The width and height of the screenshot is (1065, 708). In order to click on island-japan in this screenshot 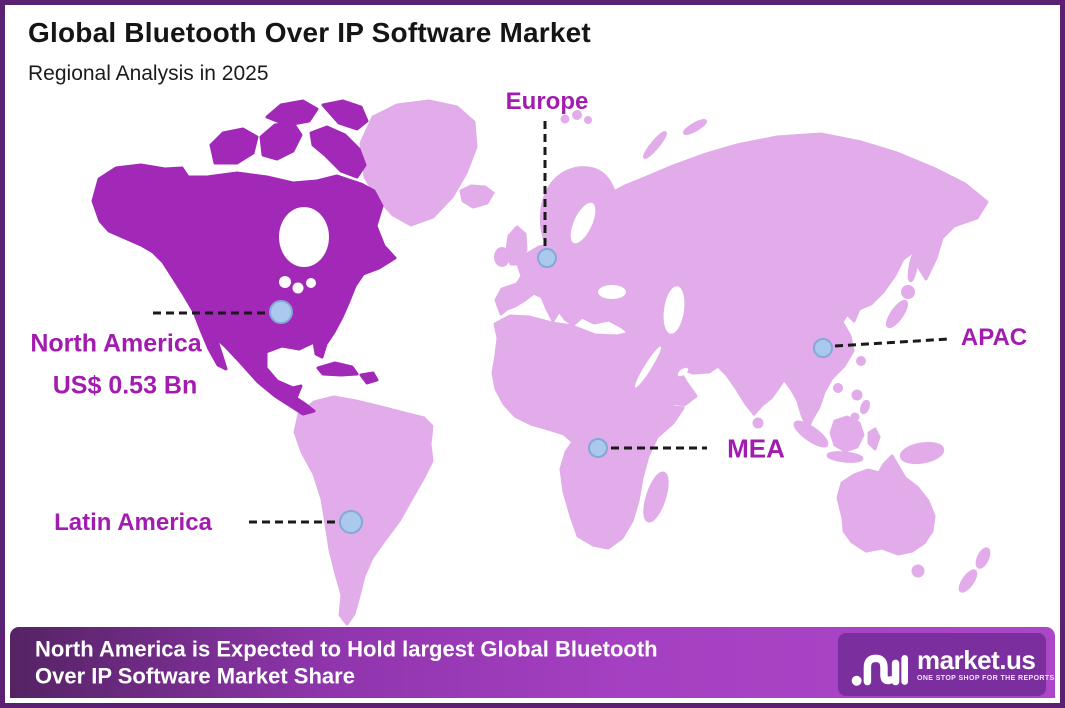, I will do `click(897, 314)`.